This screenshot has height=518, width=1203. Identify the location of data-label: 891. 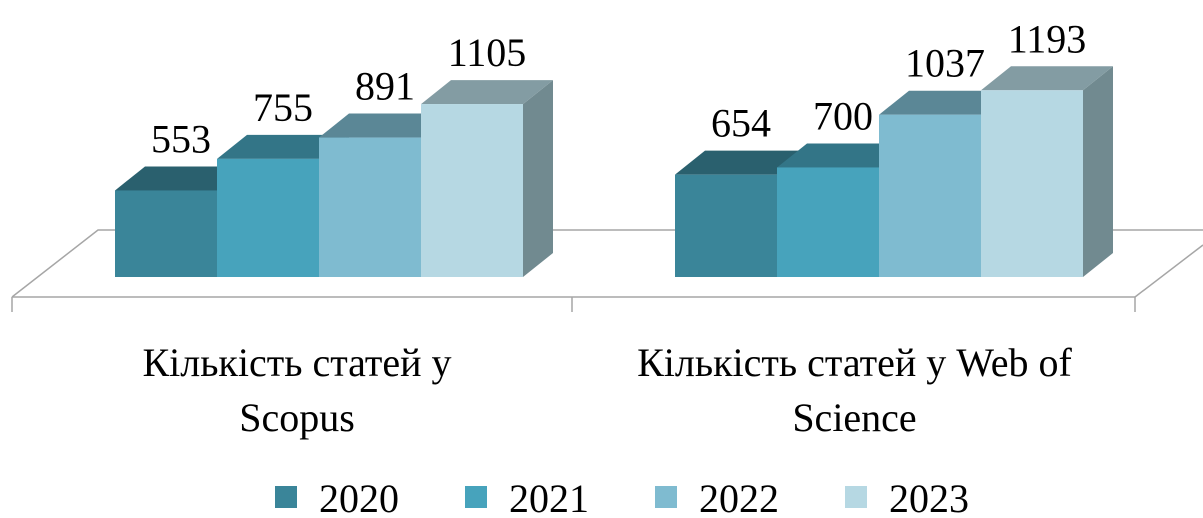
(385, 86).